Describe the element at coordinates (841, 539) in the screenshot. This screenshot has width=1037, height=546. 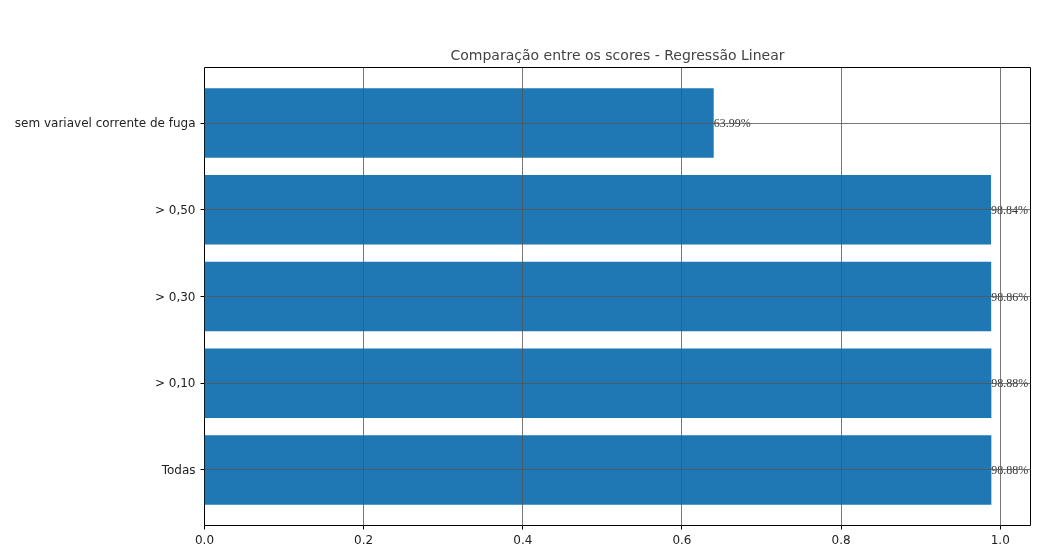
I see `x-tick-label: 0.8` at that location.